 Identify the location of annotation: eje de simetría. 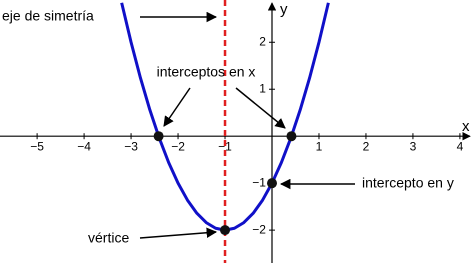
(48, 16).